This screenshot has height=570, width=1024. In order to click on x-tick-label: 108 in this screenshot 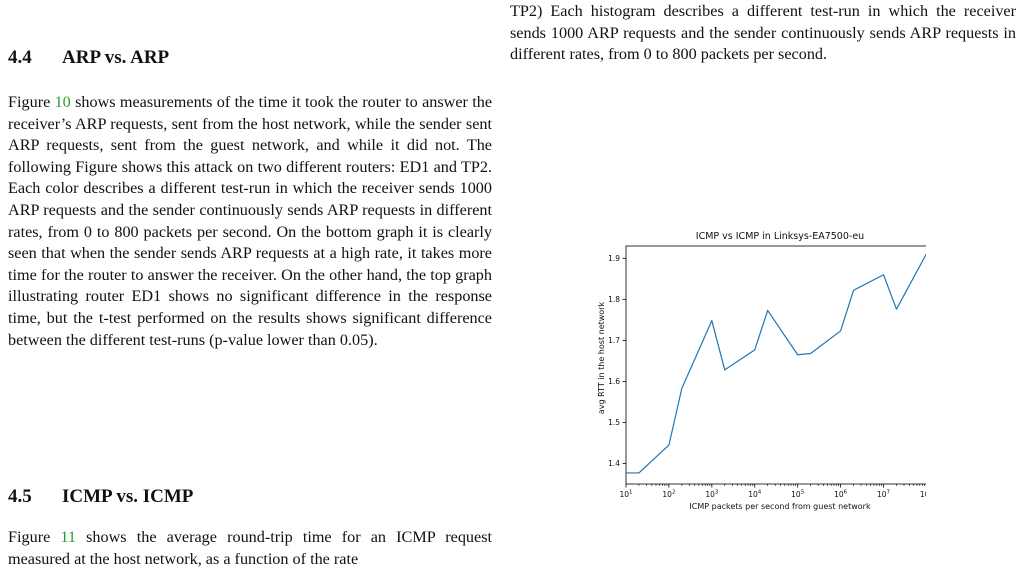, I will do `click(923, 495)`.